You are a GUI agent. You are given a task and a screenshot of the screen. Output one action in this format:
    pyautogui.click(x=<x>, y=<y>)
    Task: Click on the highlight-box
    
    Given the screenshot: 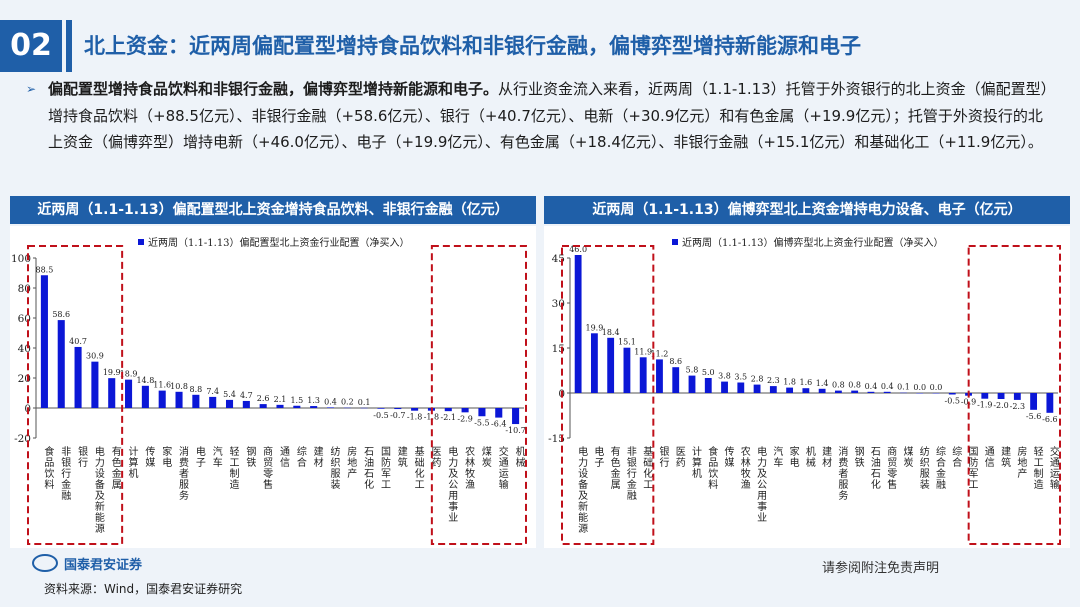 What is the action you would take?
    pyautogui.click(x=1014, y=395)
    